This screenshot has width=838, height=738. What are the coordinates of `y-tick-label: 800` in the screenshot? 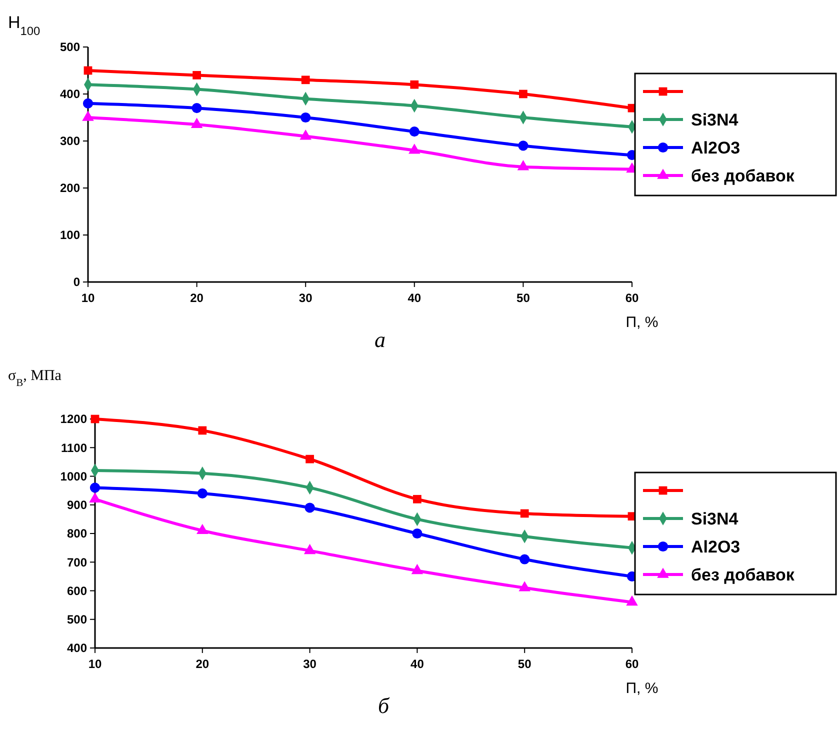 It's located at (77, 533).